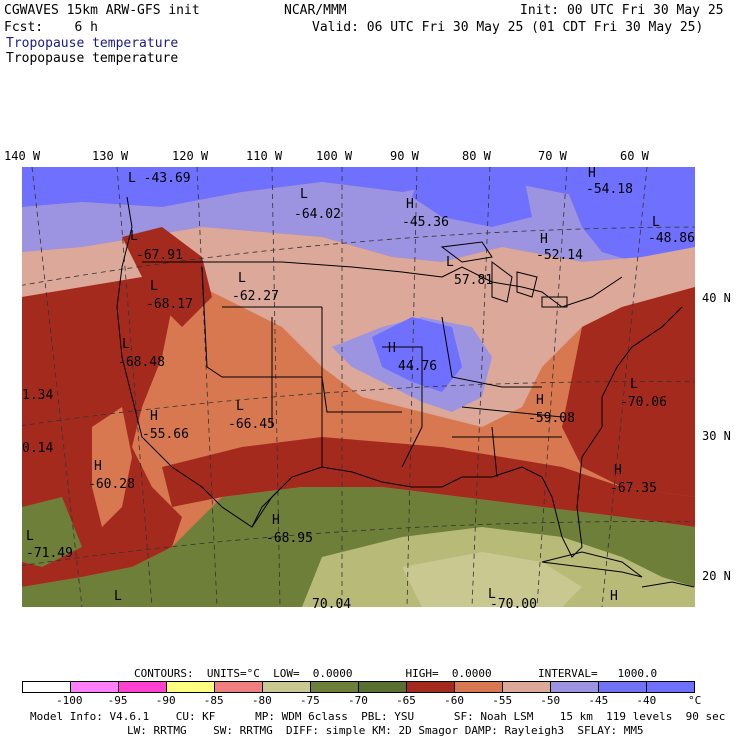 This screenshot has height=740, width=740. Describe the element at coordinates (716, 576) in the screenshot. I see `lat-label: 20 N` at that location.